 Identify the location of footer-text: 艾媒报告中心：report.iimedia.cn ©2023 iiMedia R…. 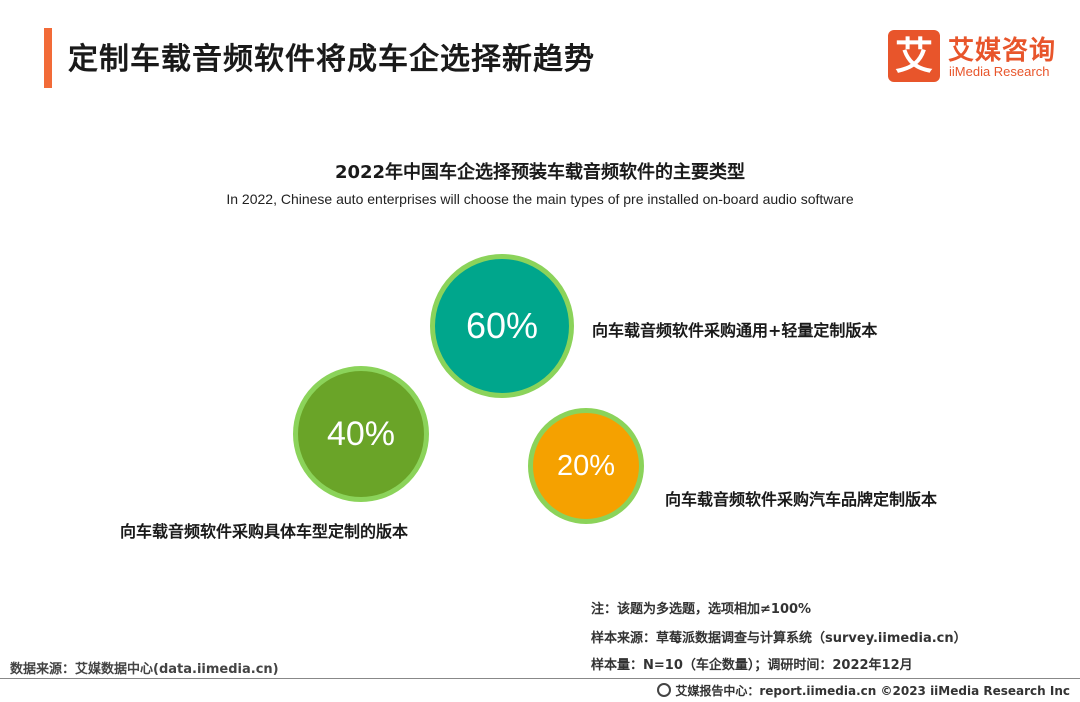
(872, 691).